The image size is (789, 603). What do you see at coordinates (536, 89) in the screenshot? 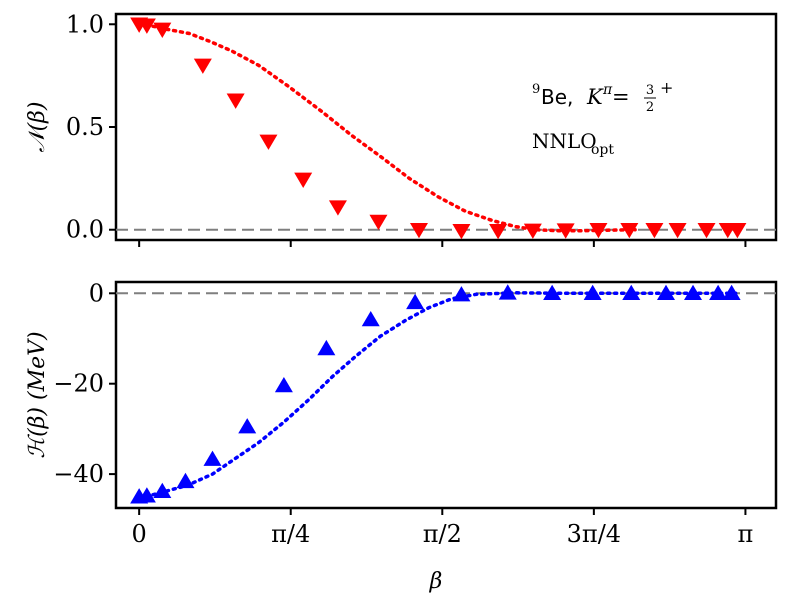
I see `nucleus-mass-number: 9` at bounding box center [536, 89].